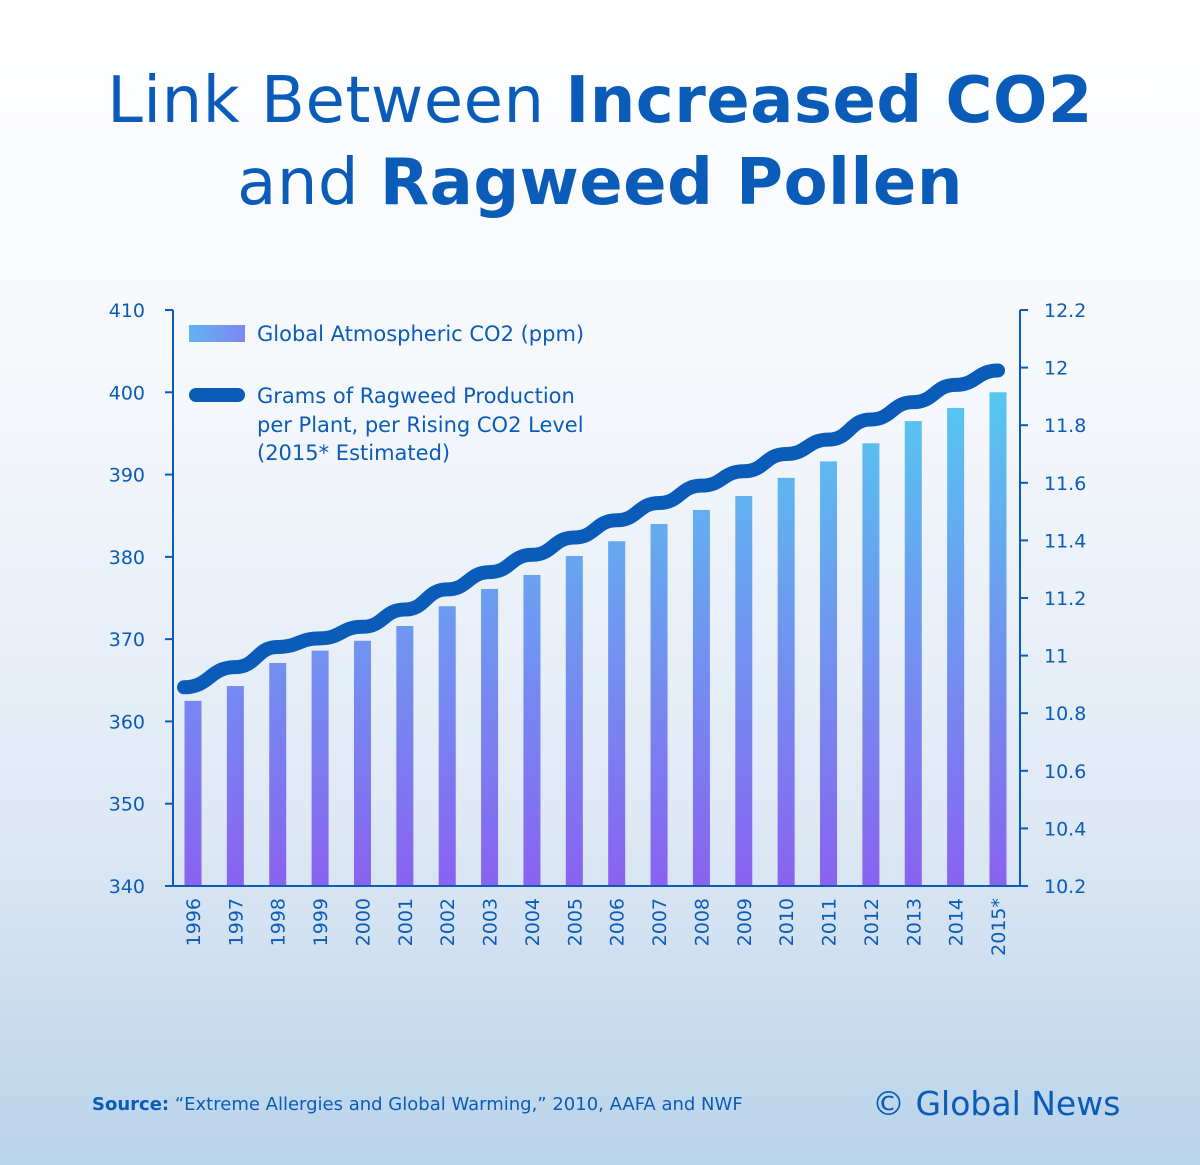 The image size is (1200, 1165). I want to click on left-tick-label: 360, so click(127, 722).